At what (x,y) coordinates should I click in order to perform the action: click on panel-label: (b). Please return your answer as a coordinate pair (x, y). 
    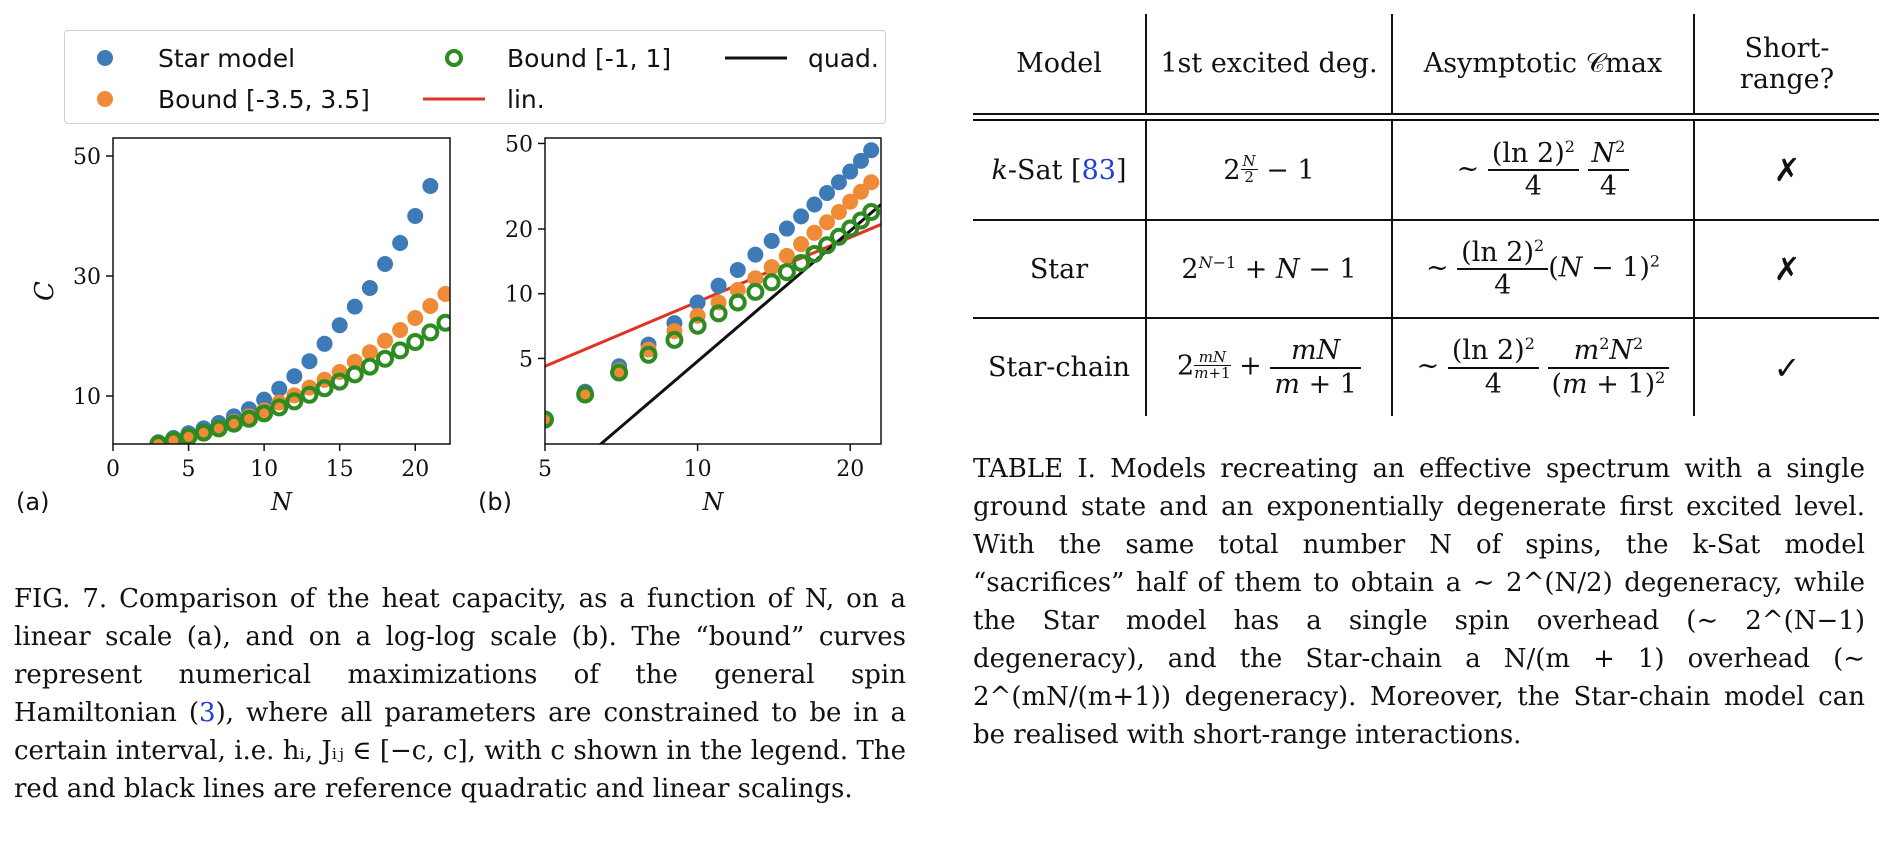
    Looking at the image, I should click on (495, 502).